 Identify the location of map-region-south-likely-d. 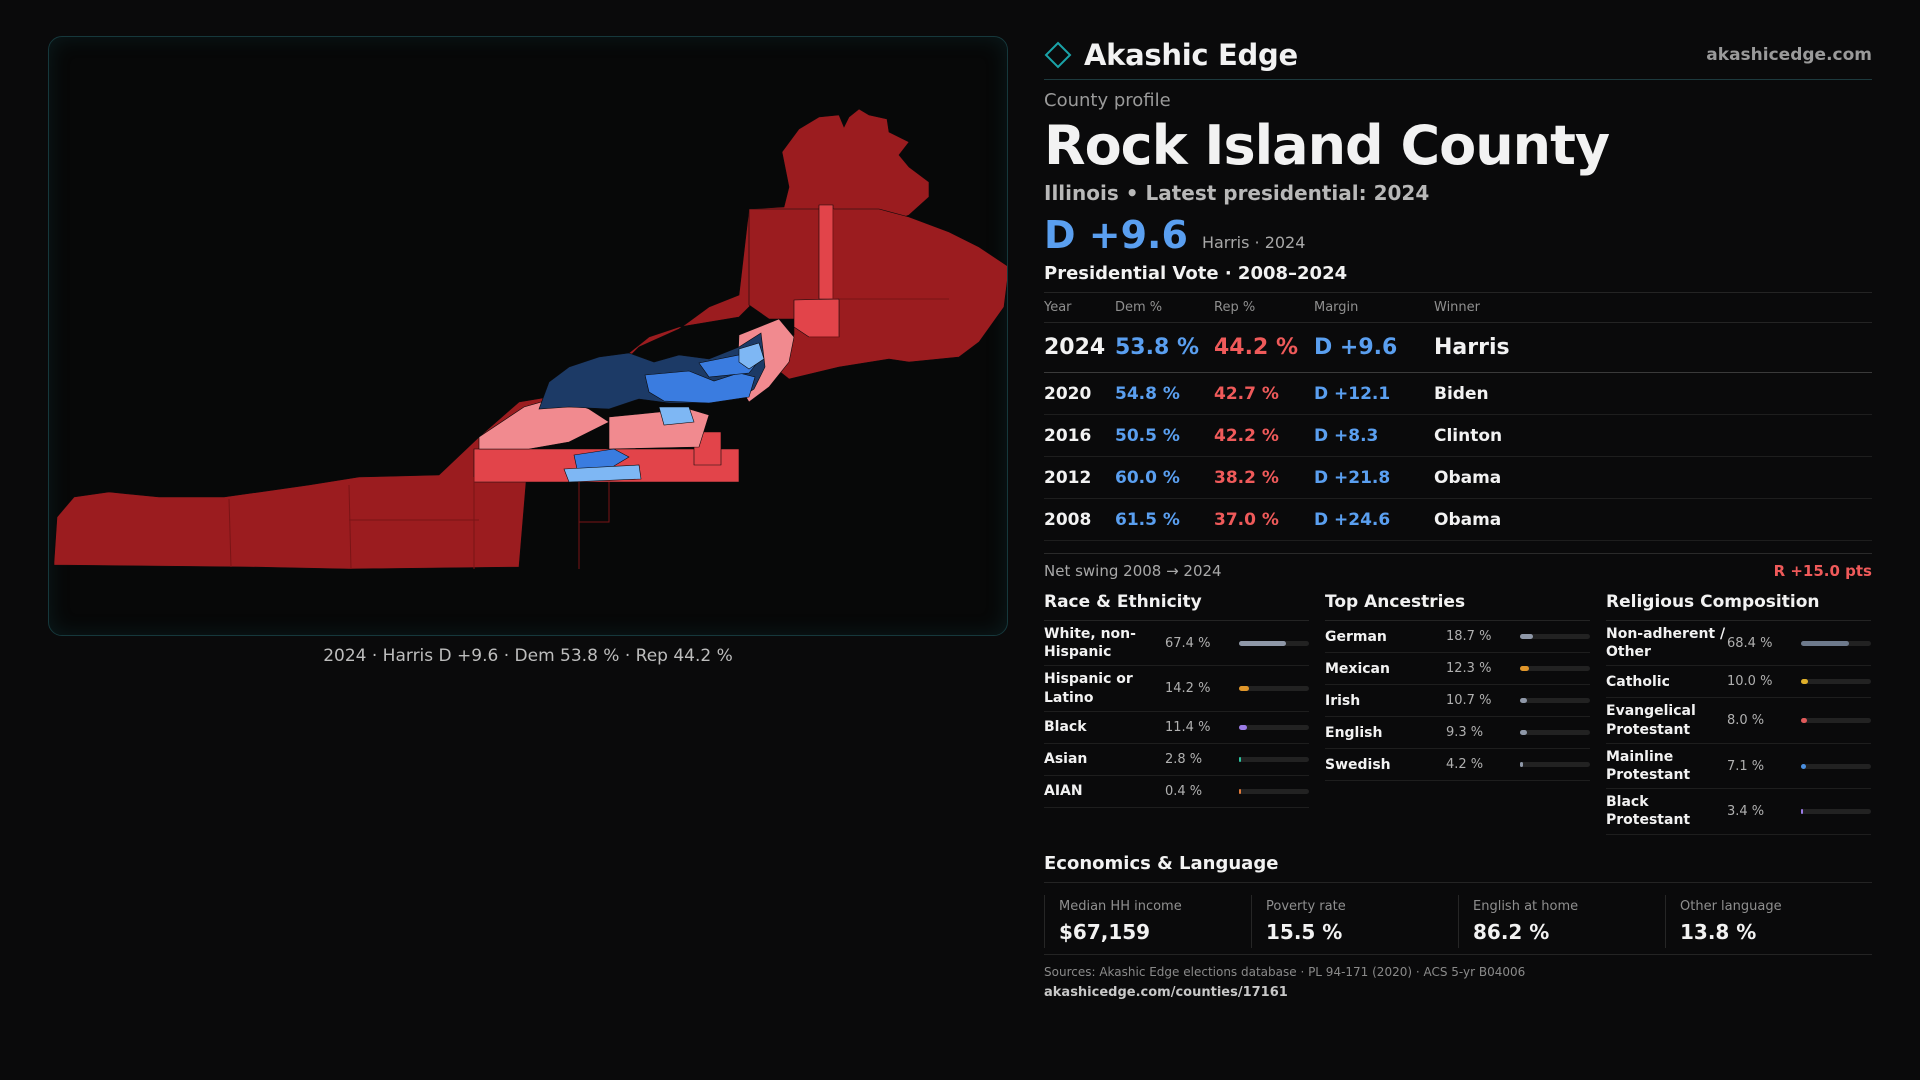
(601, 459).